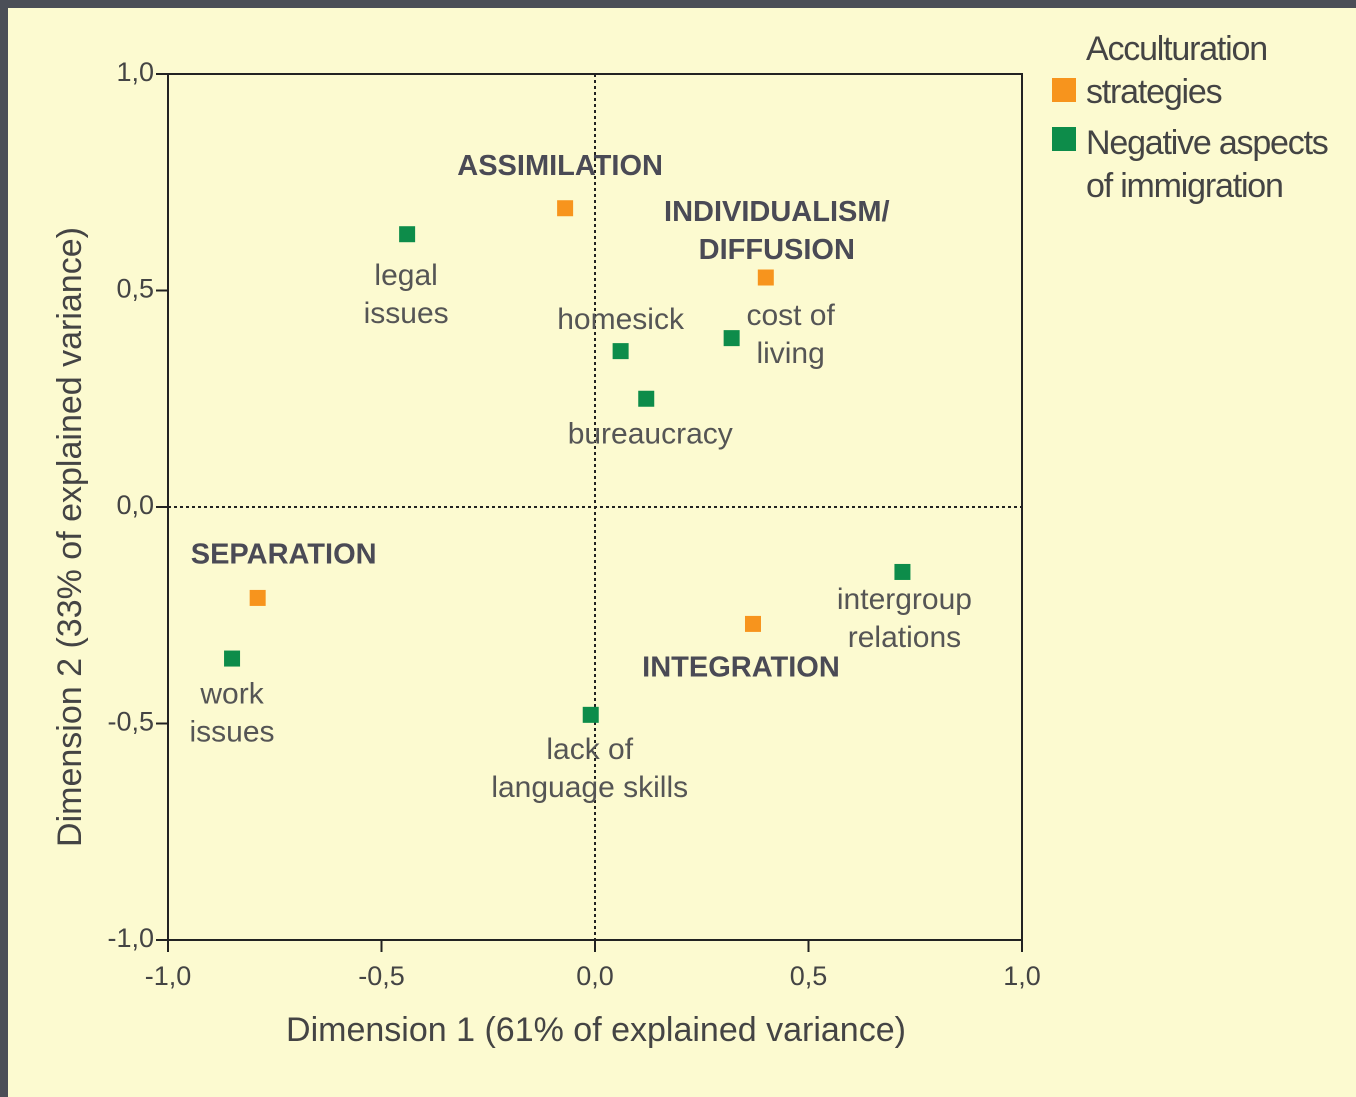 This screenshot has height=1097, width=1356. Describe the element at coordinates (621, 319) in the screenshot. I see `point-label: homesick` at that location.